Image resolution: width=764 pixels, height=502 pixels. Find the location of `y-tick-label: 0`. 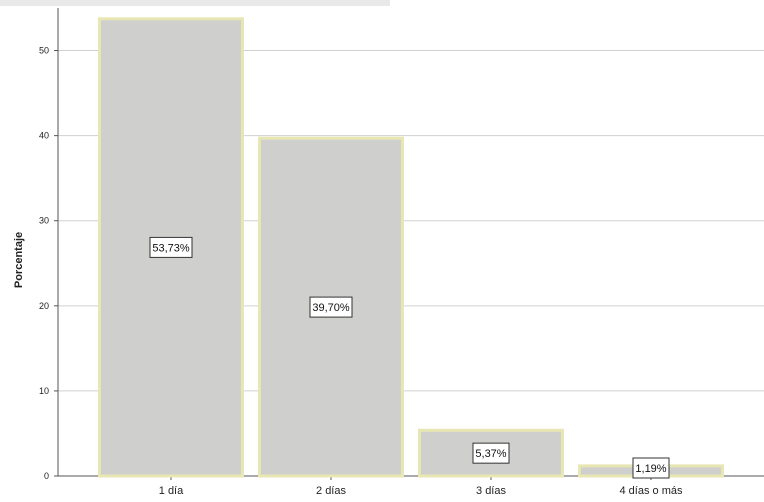

y-tick-label: 0 is located at coordinates (46, 476).